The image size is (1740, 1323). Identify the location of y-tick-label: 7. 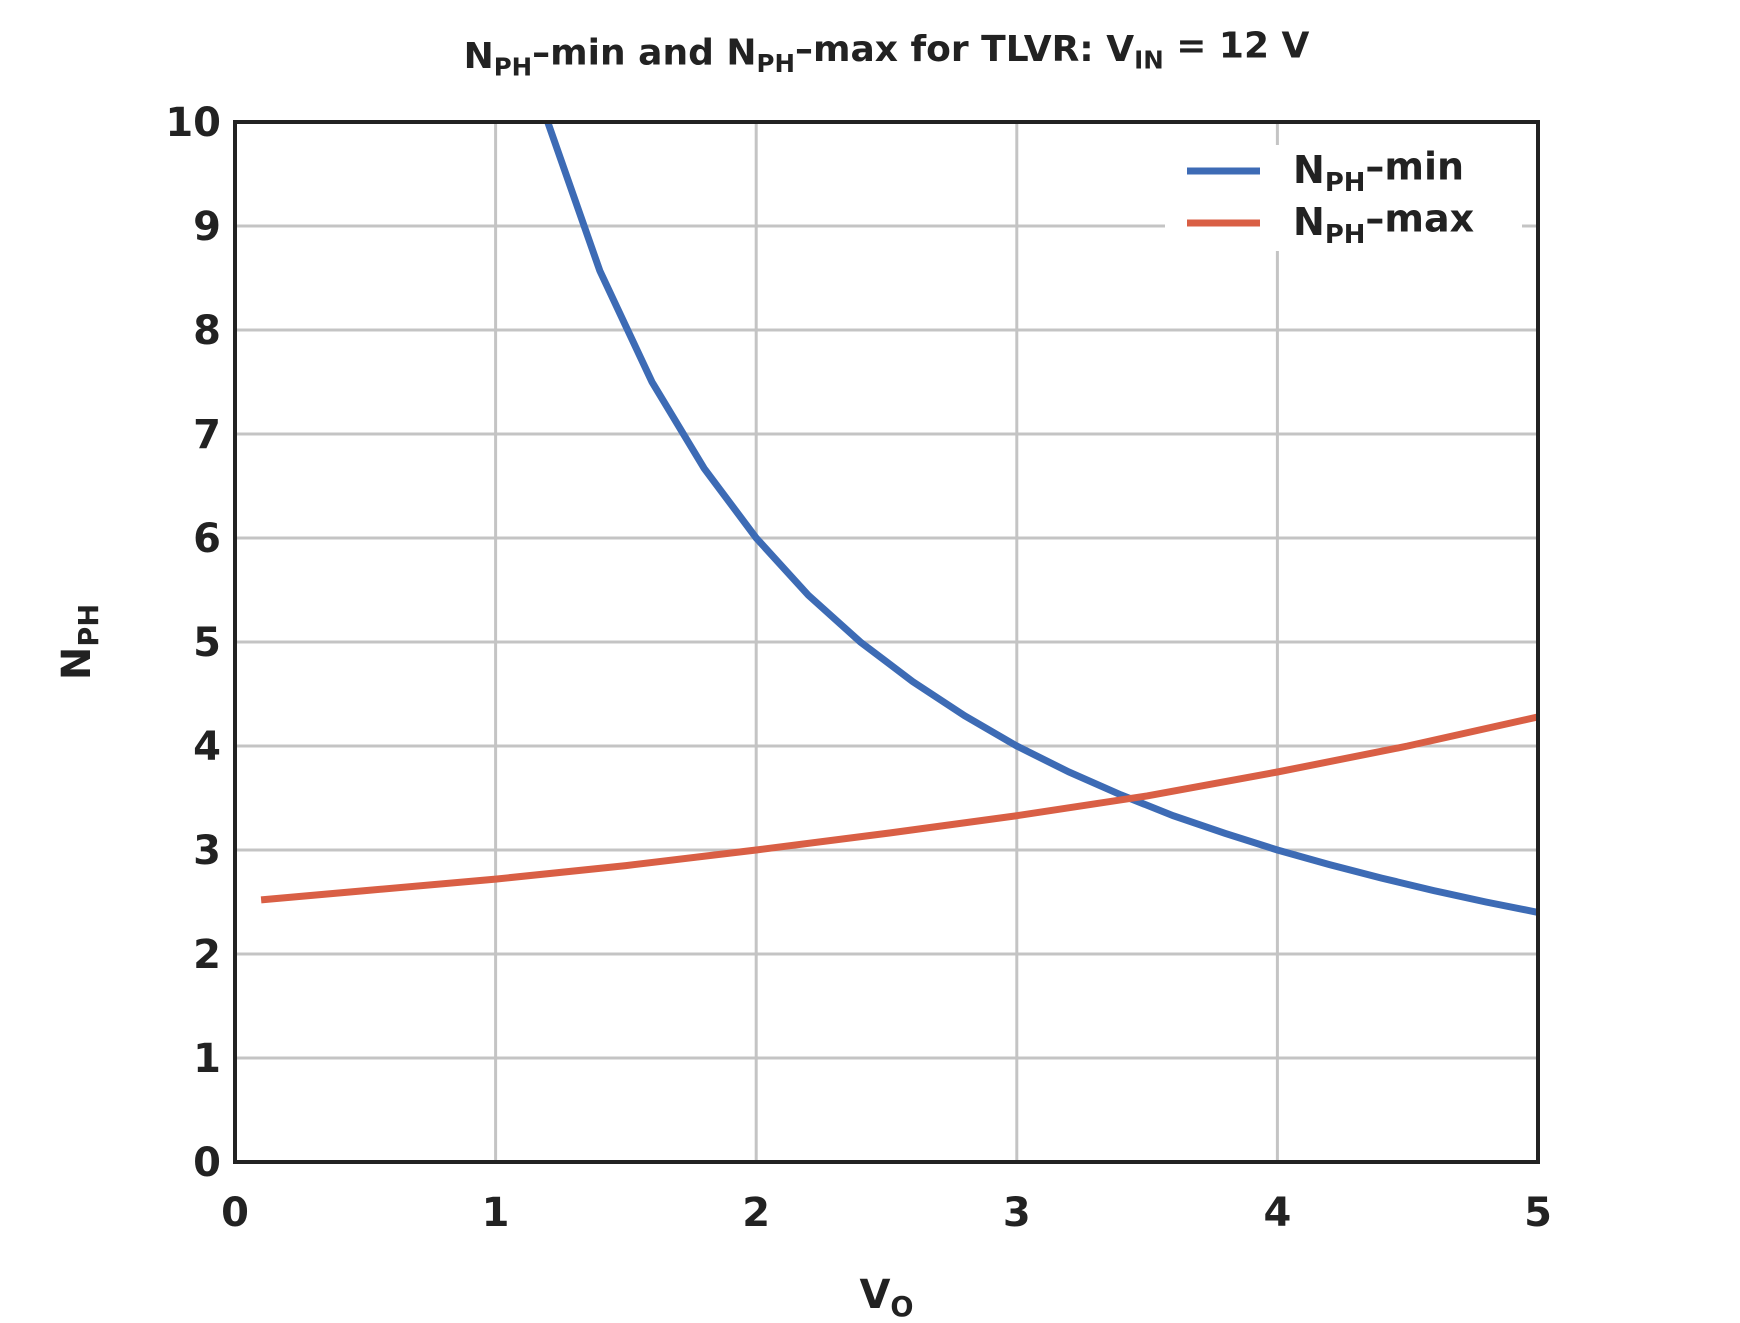
(207, 435).